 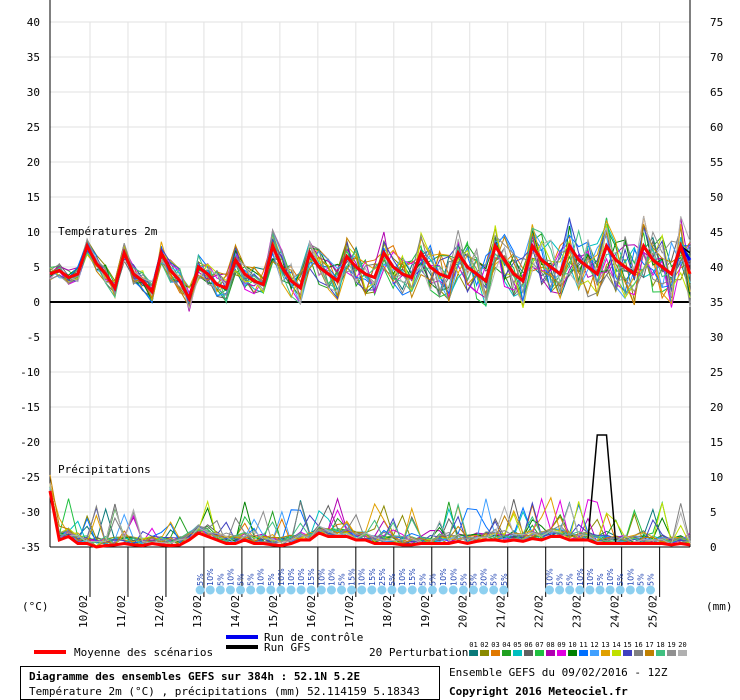 What do you see at coordinates (716, 442) in the screenshot?
I see `right-tick-label: 15` at bounding box center [716, 442].